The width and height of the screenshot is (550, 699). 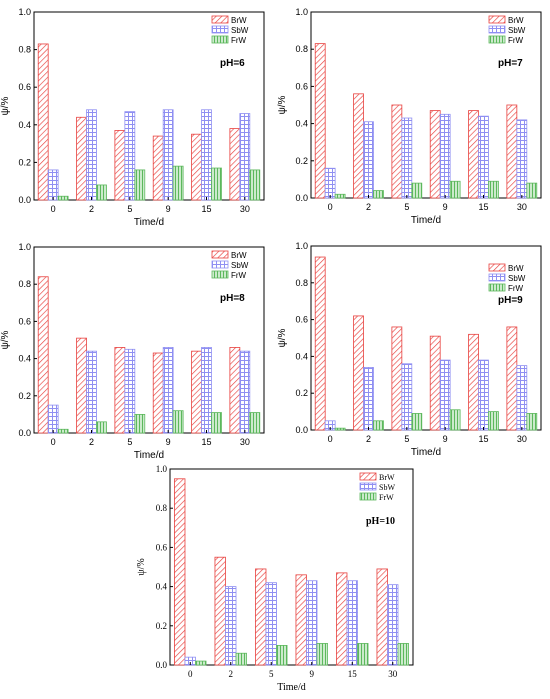 I want to click on ph-annotation: pH=9, so click(x=510, y=300).